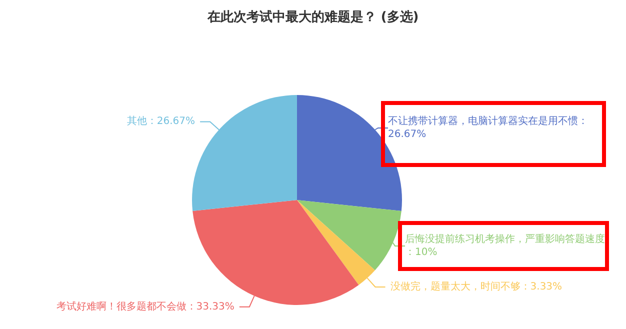  I want to click on slice-label: 后悔没提前练习机考操作，严重影响答题速度, so click(505, 239).